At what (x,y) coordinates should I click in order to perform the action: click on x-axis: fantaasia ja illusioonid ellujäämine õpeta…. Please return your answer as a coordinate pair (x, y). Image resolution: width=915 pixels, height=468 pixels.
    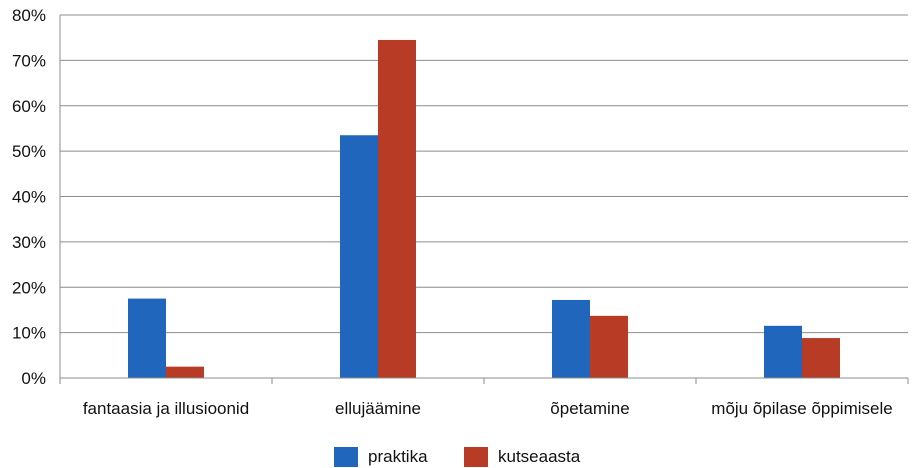
    Looking at the image, I should click on (484, 397).